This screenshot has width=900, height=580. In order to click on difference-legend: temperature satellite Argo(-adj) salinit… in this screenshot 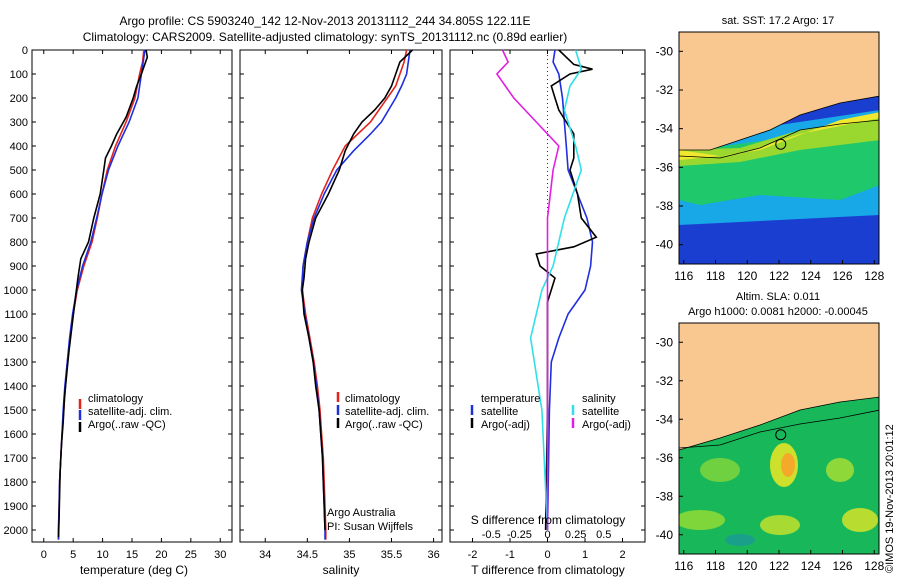, I will do `click(550, 412)`.